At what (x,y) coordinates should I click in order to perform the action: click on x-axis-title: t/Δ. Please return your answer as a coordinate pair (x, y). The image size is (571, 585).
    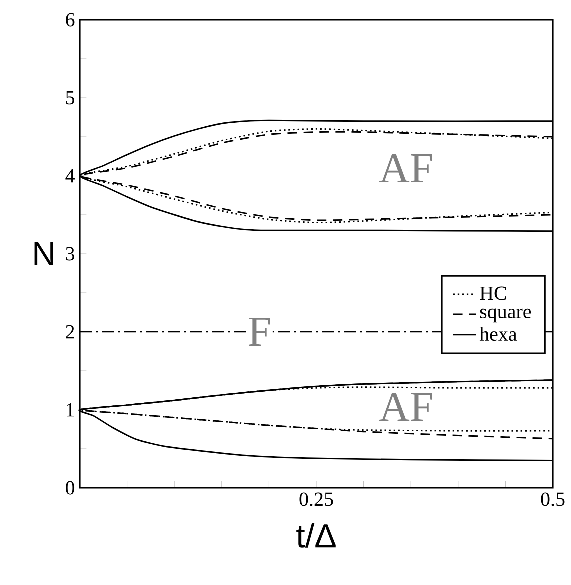
    Looking at the image, I should click on (316, 535).